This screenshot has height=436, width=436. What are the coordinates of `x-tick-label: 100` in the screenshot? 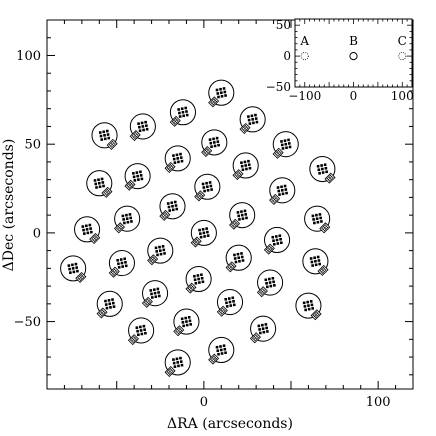 It's located at (378, 402).